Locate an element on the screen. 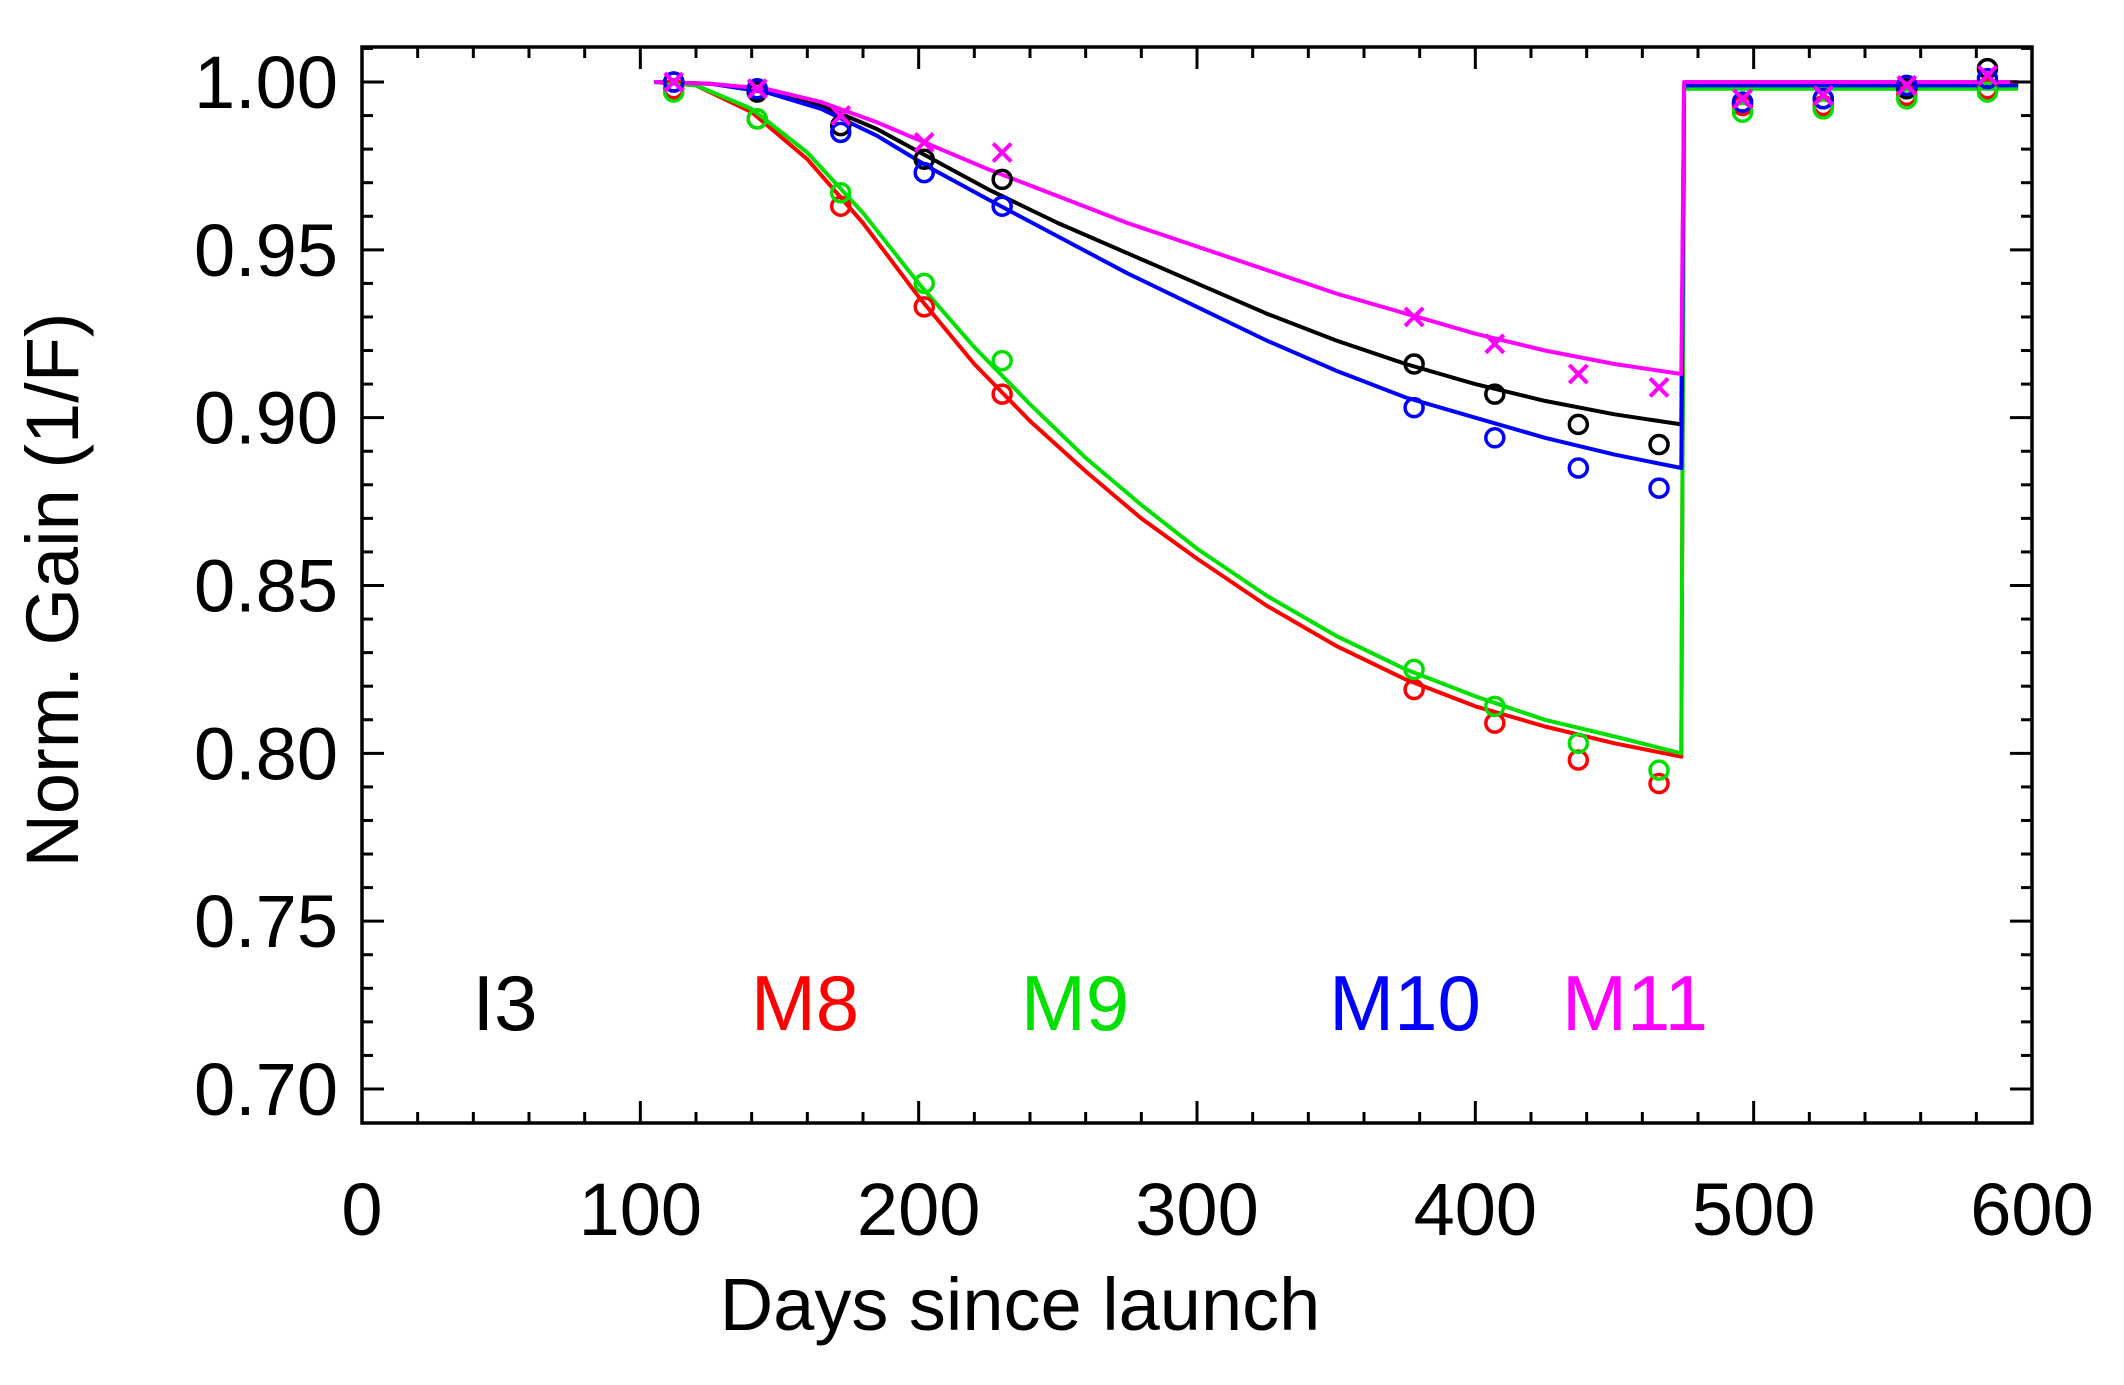 The width and height of the screenshot is (2124, 1385). legend-label-m11: M11 is located at coordinates (1635, 1003).